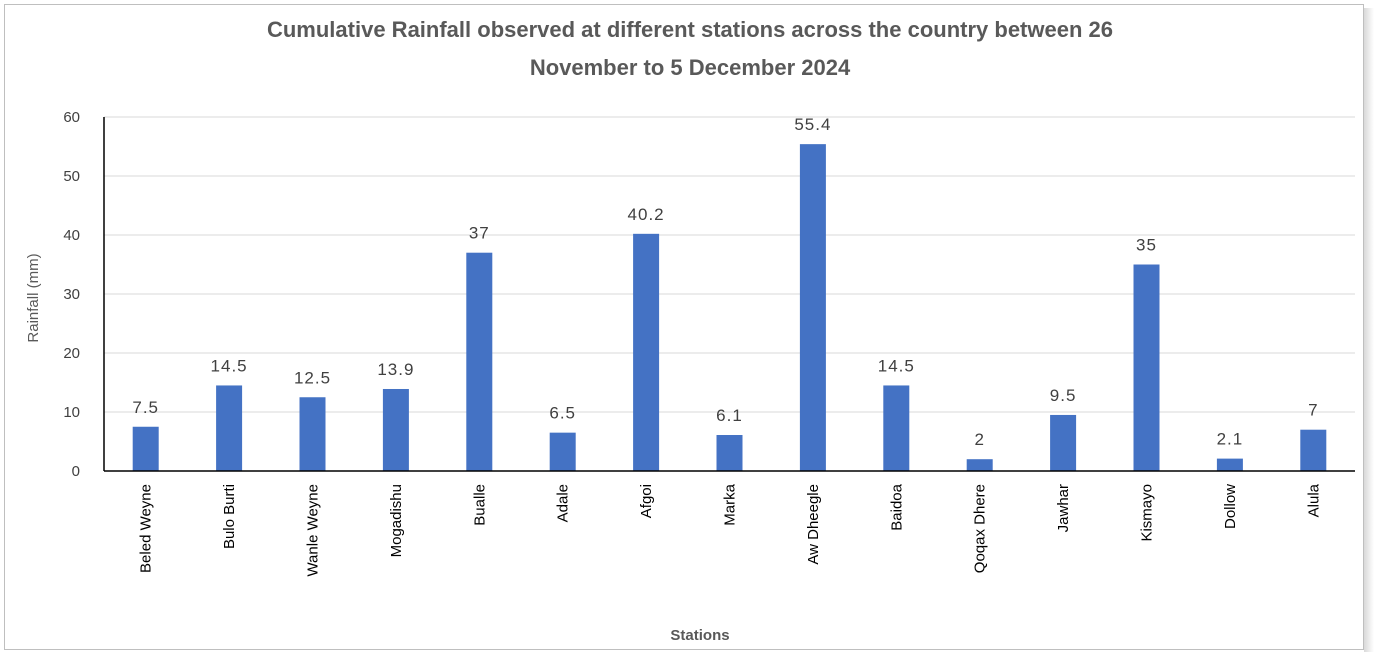  Describe the element at coordinates (71, 235) in the screenshot. I see `y-tick-label: 40` at that location.